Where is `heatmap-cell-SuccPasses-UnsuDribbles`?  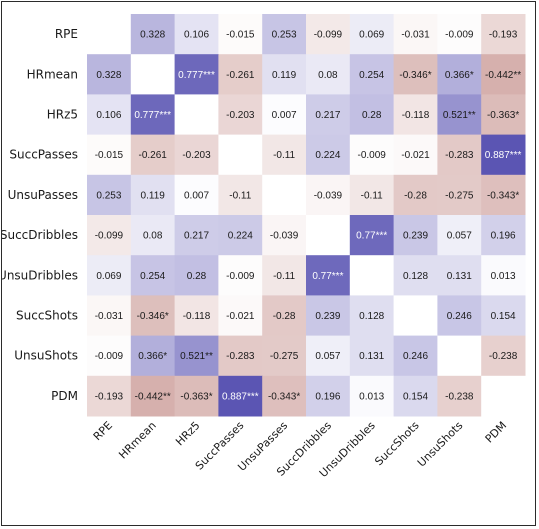
heatmap-cell-SuccPasses-UnsuDribbles is located at coordinates (372, 155).